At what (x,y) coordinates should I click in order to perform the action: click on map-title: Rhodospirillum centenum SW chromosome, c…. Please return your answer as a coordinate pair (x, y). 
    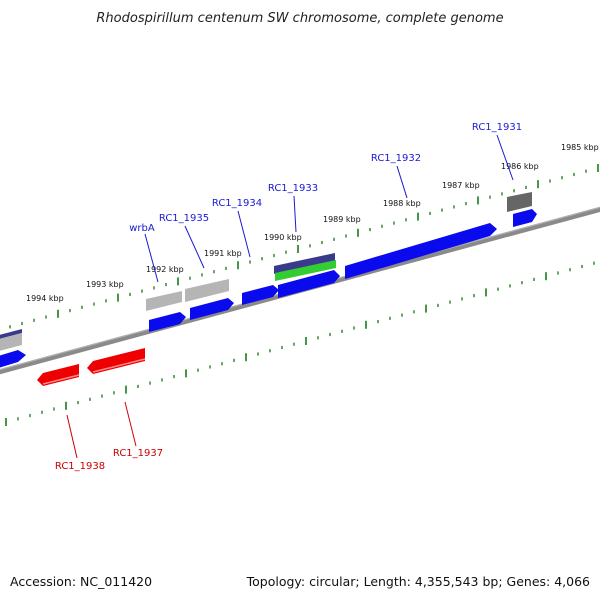
    Looking at the image, I should click on (299, 18).